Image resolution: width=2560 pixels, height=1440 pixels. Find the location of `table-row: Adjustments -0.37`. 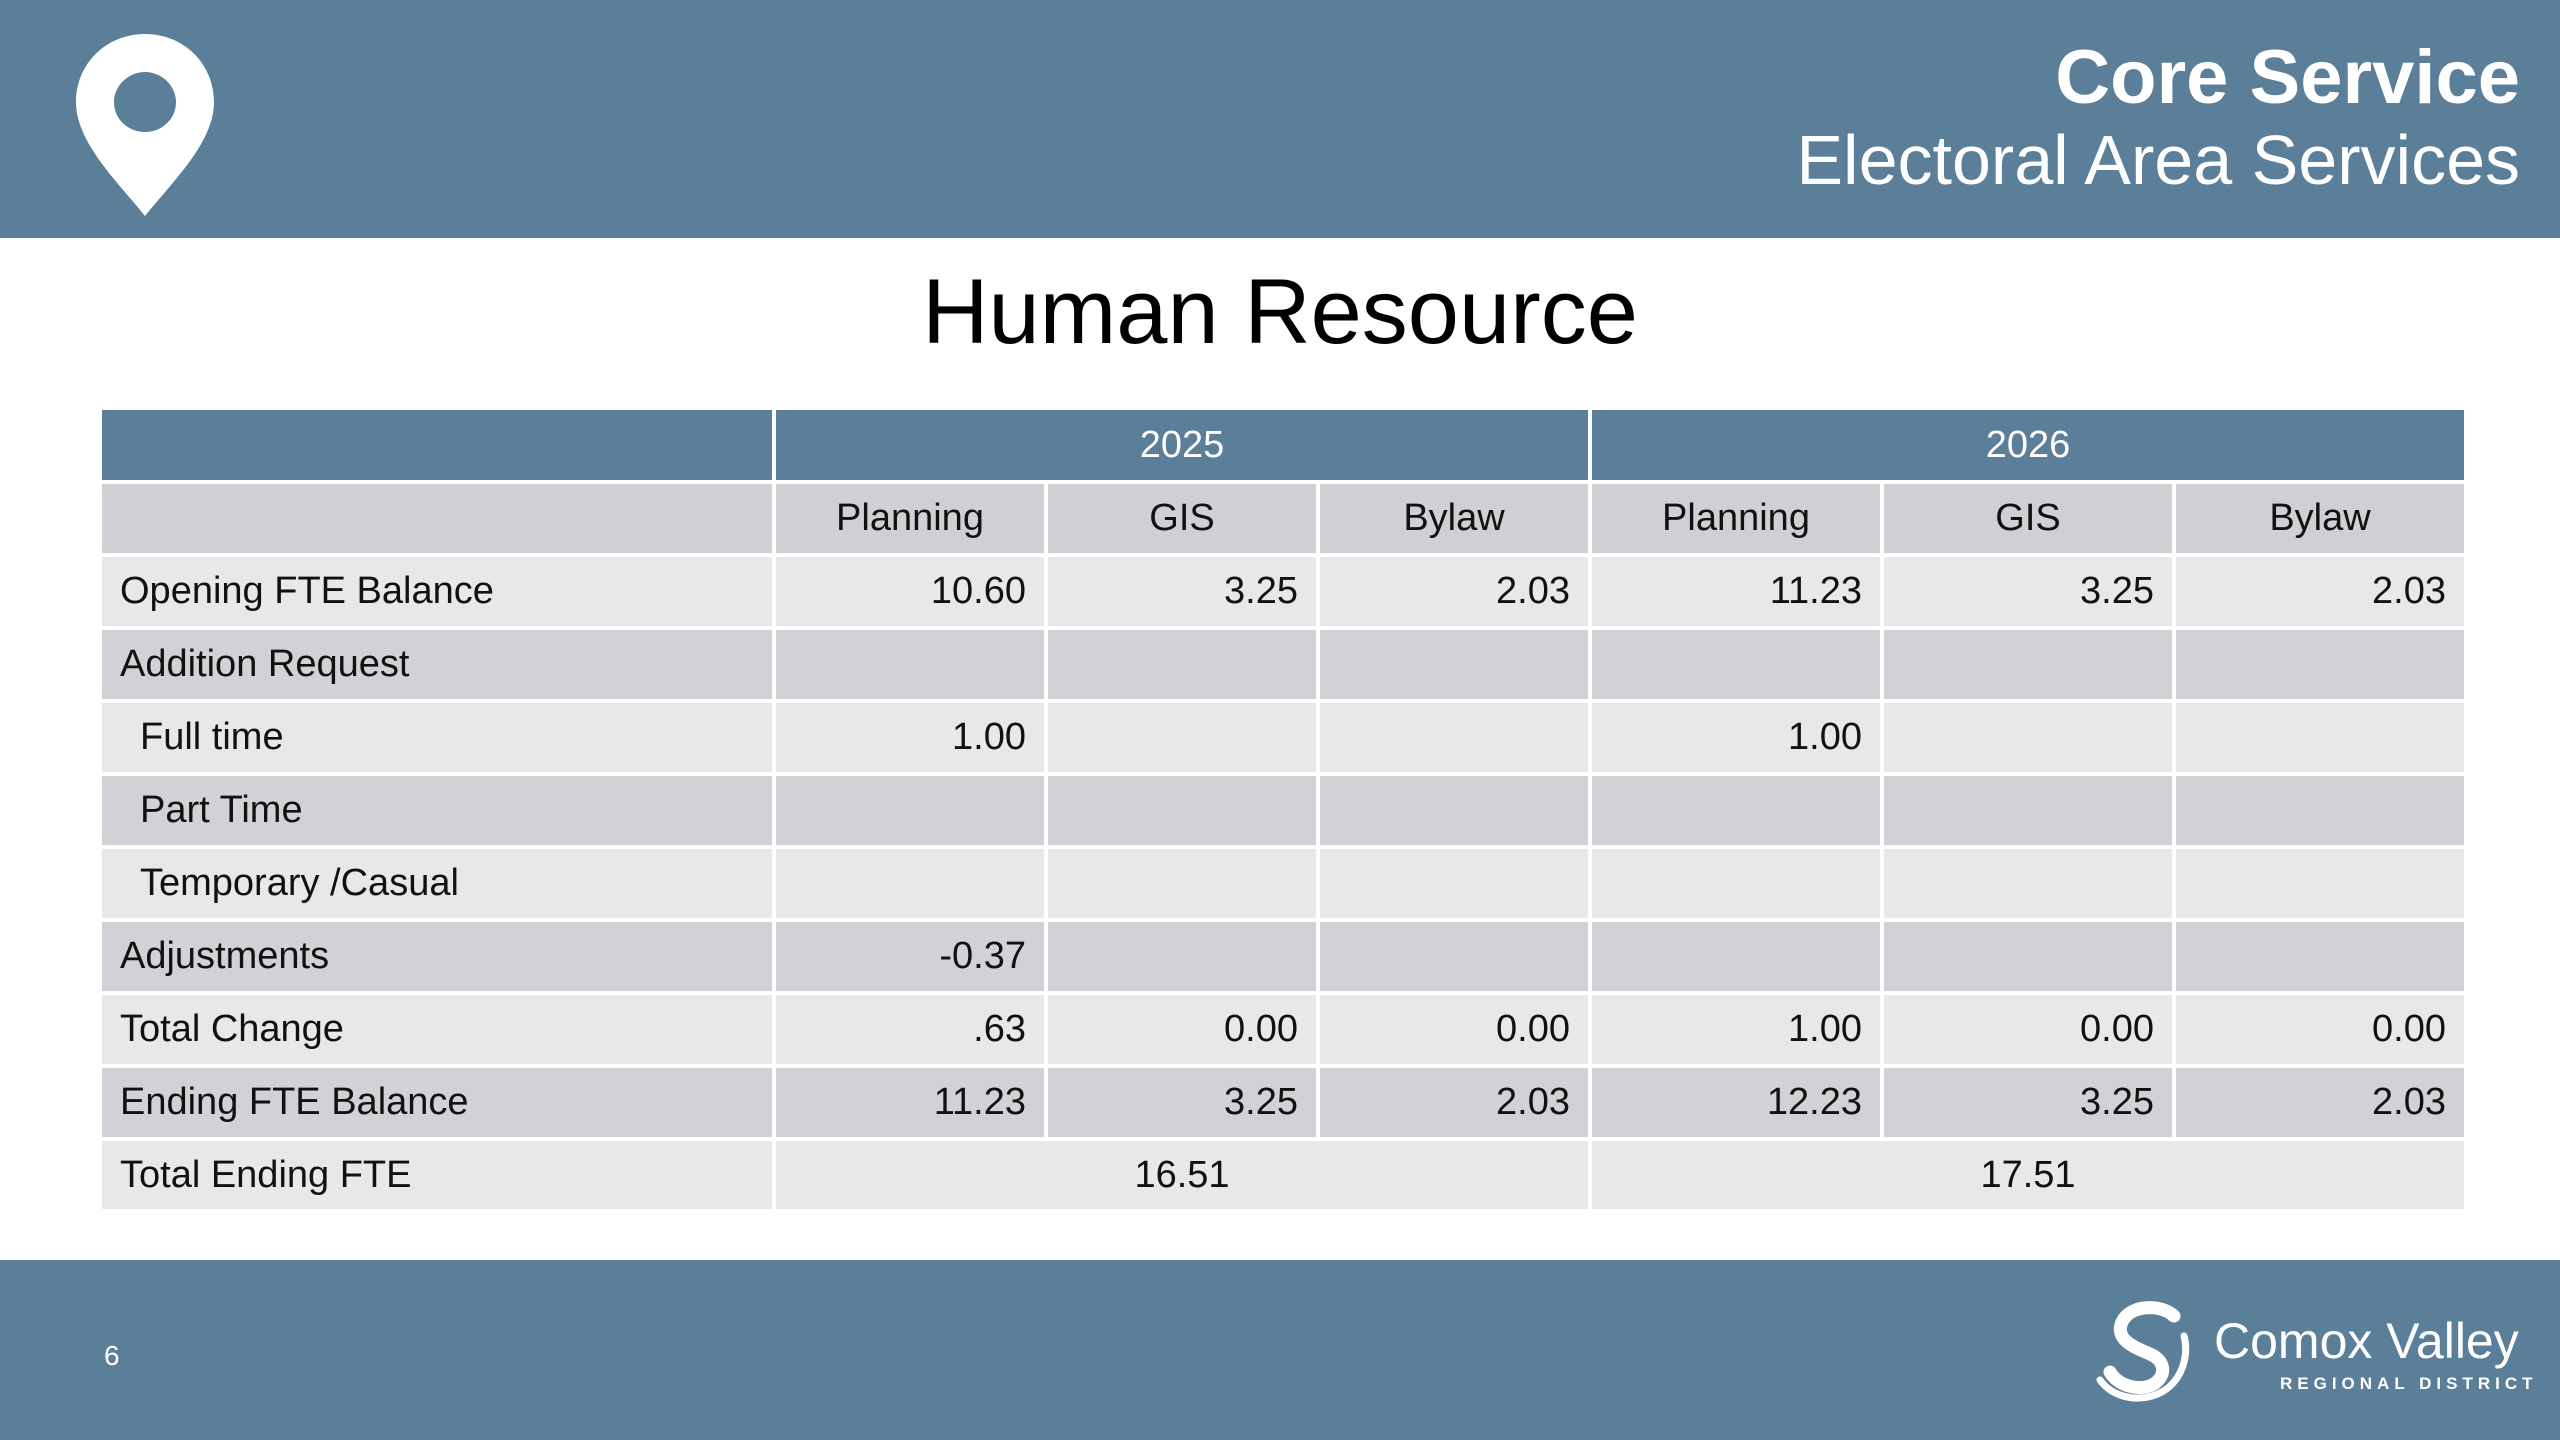

table-row: Adjustments -0.37 is located at coordinates (1283, 956).